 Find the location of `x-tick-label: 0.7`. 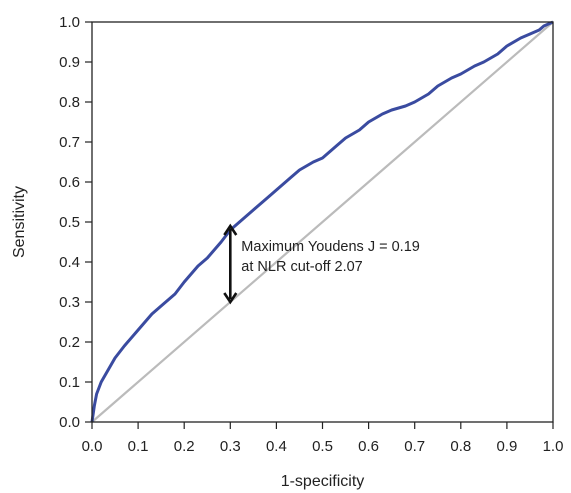

x-tick-label: 0.7 is located at coordinates (414, 446).